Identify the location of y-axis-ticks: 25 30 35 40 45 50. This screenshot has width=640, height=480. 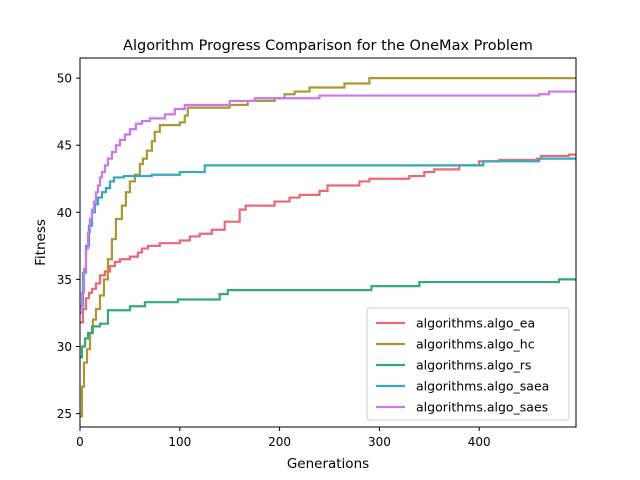
(68, 246).